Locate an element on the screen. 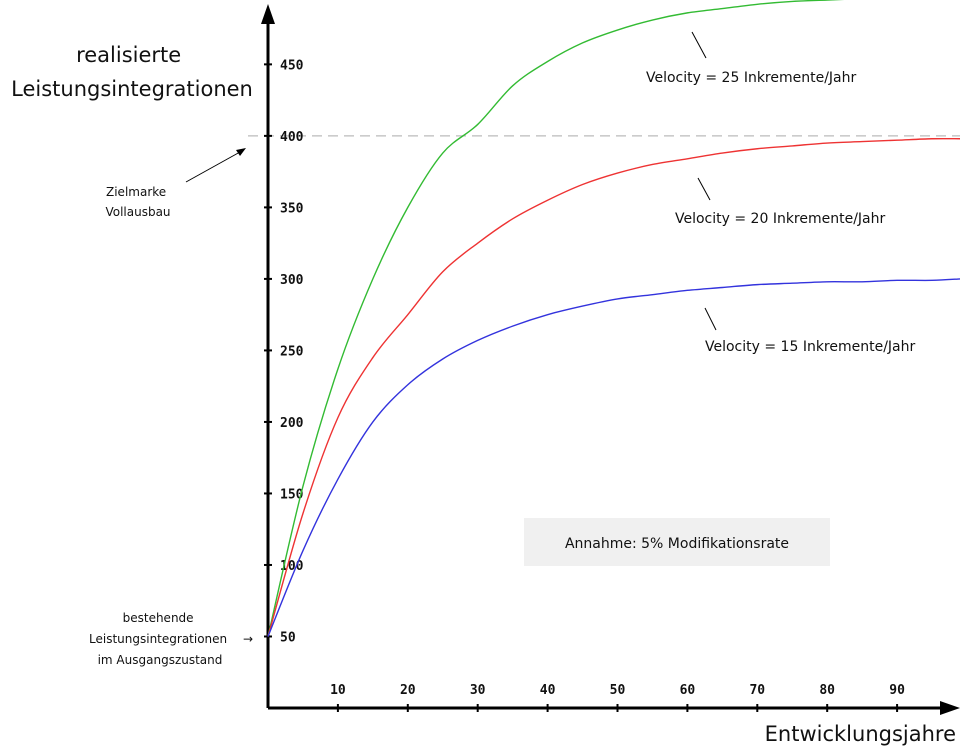 The image size is (960, 748). x-tick-label-50: 50 is located at coordinates (618, 690).